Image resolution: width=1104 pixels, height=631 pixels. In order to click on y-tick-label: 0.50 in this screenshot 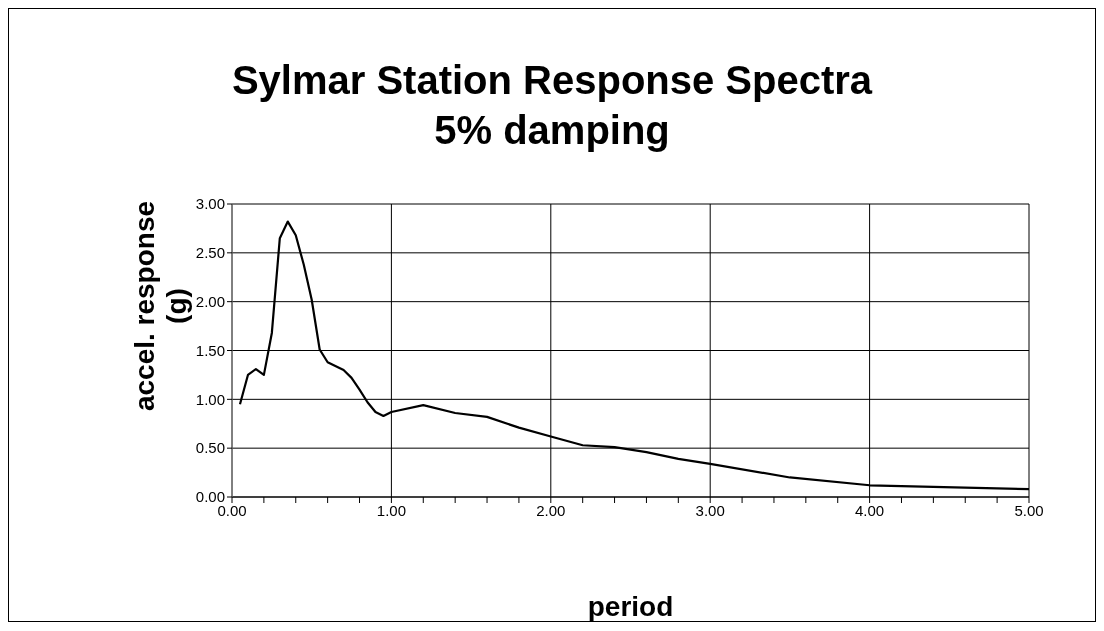, I will do `click(210, 448)`.